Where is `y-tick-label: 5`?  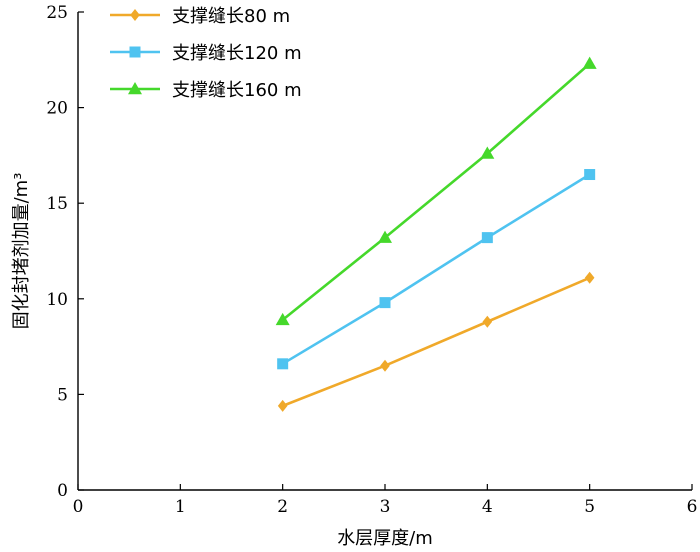
y-tick-label: 5 is located at coordinates (62, 395).